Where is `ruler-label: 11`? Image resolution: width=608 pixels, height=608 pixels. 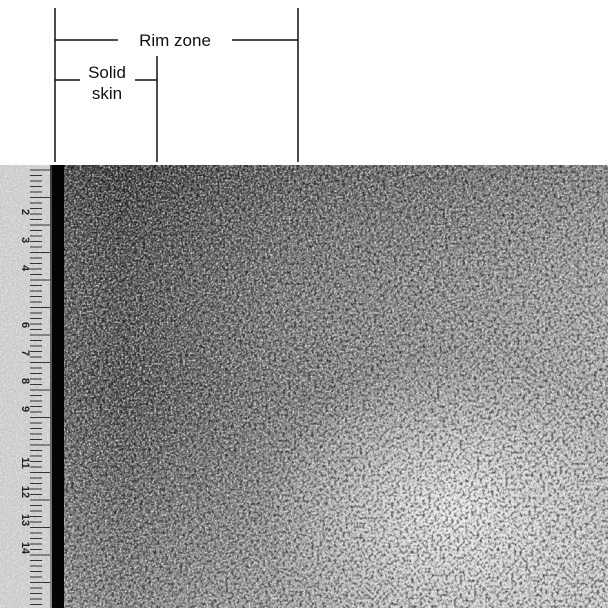
ruler-label: 11 is located at coordinates (25, 463).